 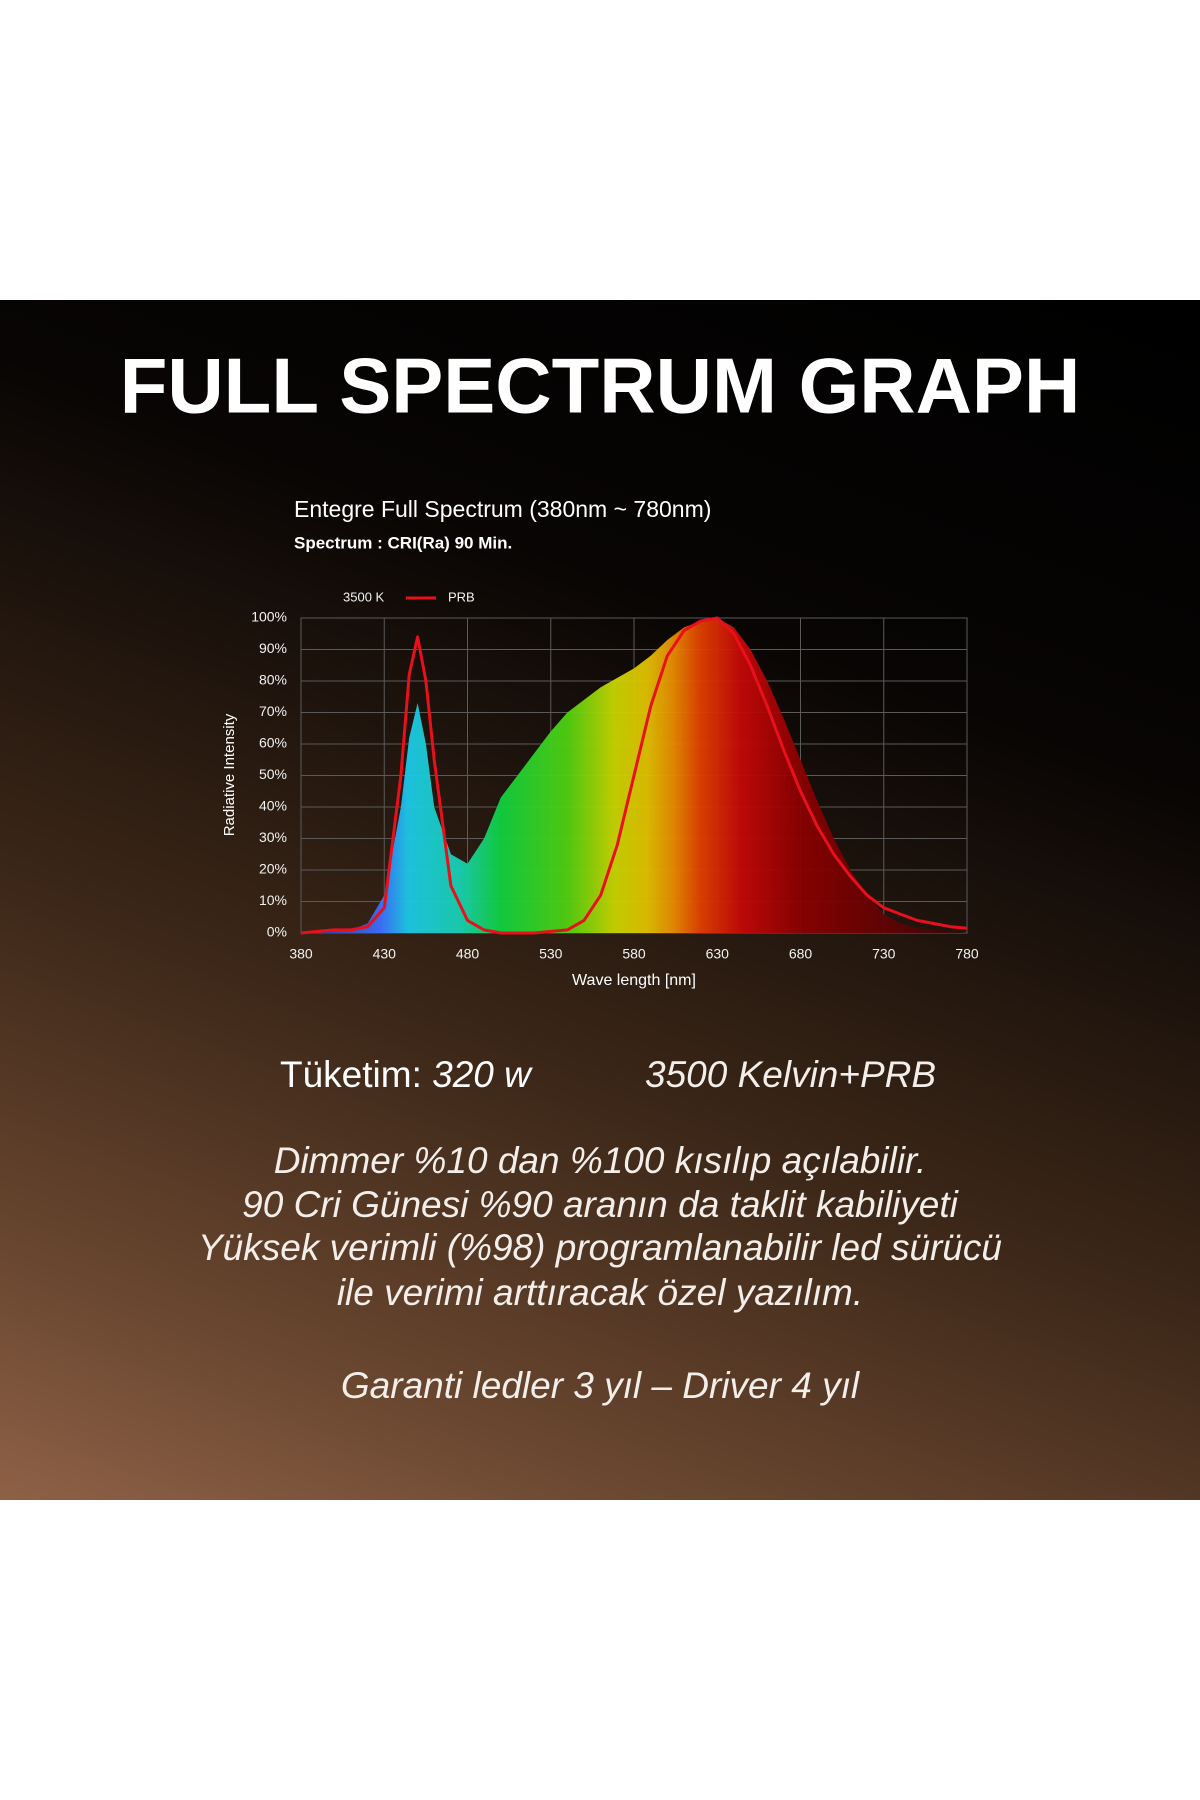 I want to click on y-tick-label: 100%, so click(x=269, y=617).